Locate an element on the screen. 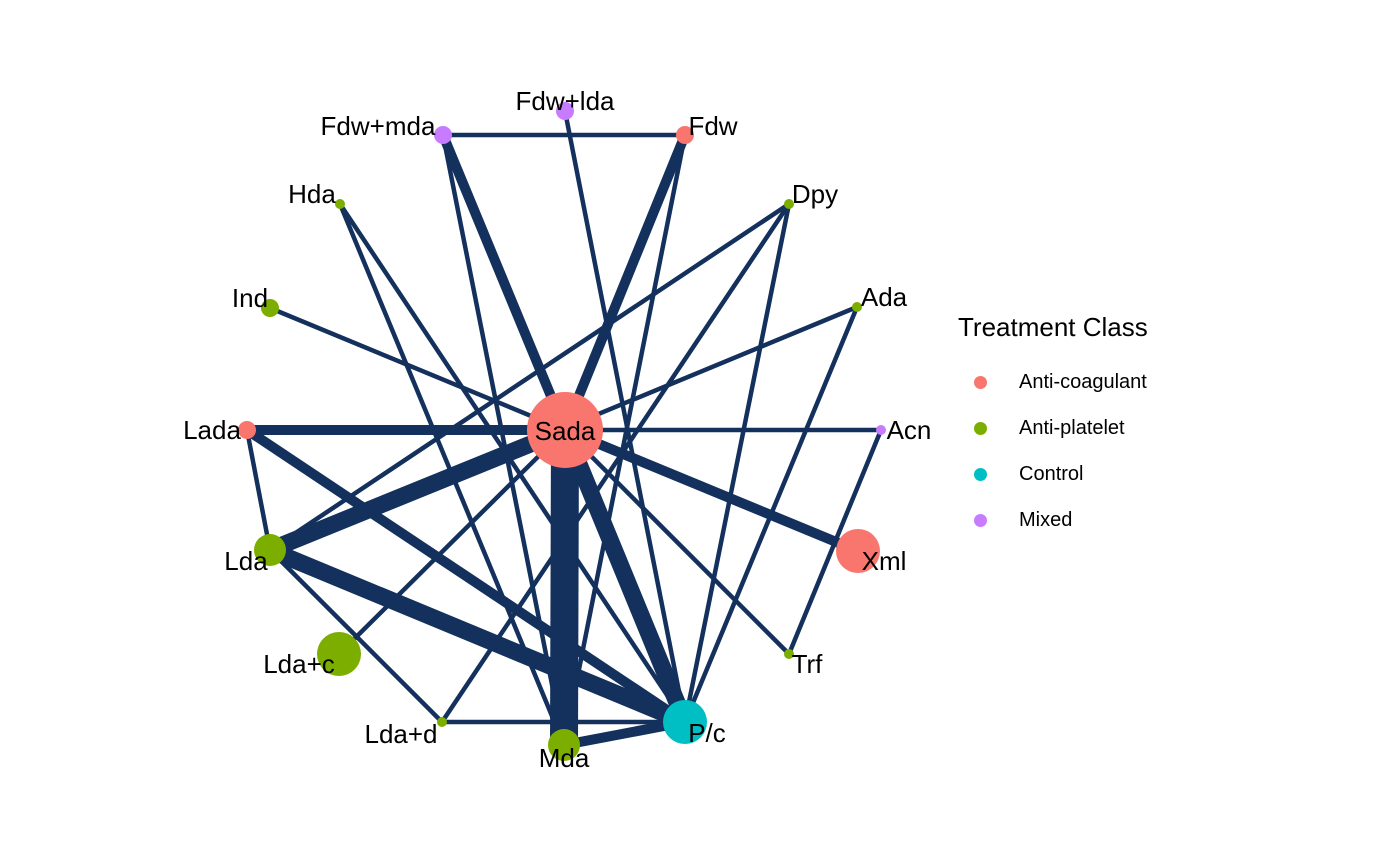 The height and width of the screenshot is (866, 1400). edge-acn-trf is located at coordinates (835, 542).